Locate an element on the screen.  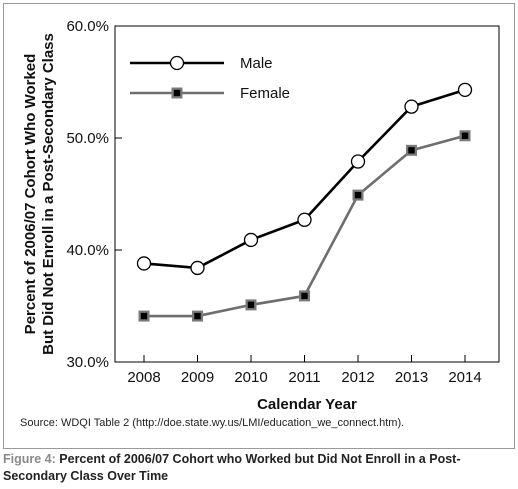
legend-item-female: Female is located at coordinates (210, 93).